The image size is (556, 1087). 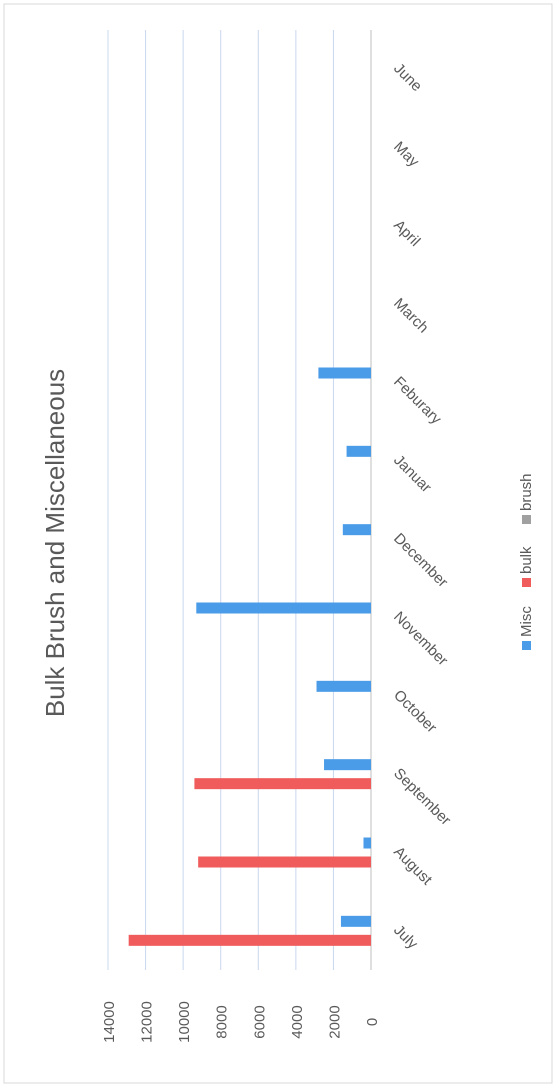 What do you see at coordinates (526, 621) in the screenshot?
I see `legend-label-misc: Misc` at bounding box center [526, 621].